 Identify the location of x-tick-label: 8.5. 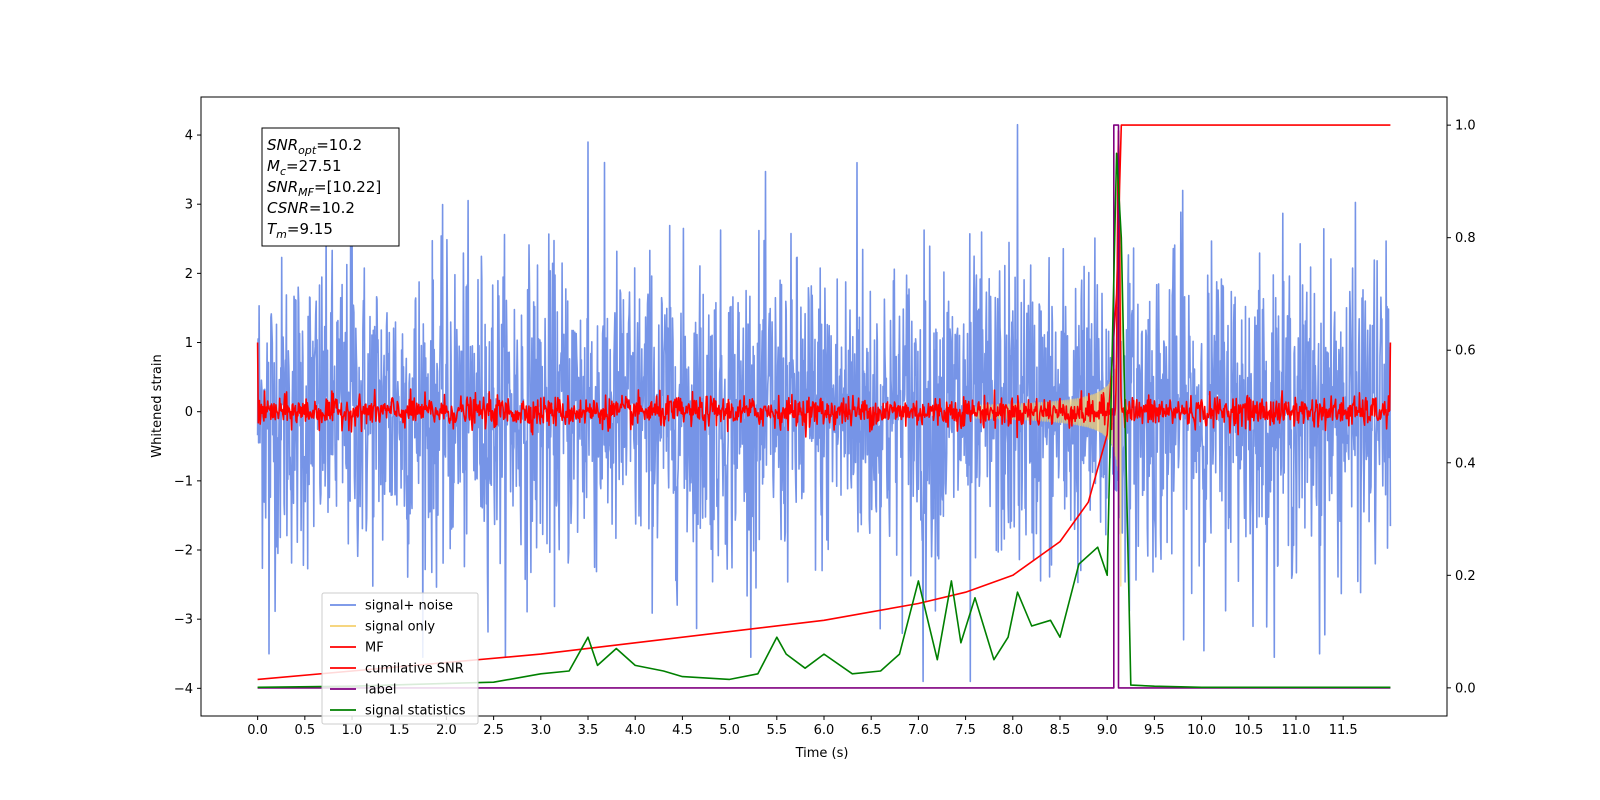
(1060, 730).